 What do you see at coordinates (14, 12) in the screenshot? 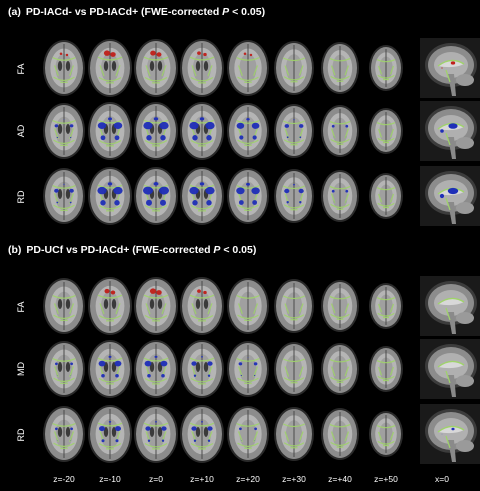
I see `panel-a-letter: (a)` at bounding box center [14, 12].